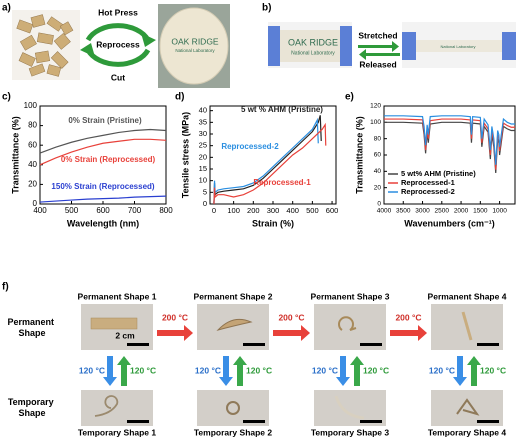 The image size is (520, 439). What do you see at coordinates (6, 97) in the screenshot?
I see `panel-label: c)` at bounding box center [6, 97].